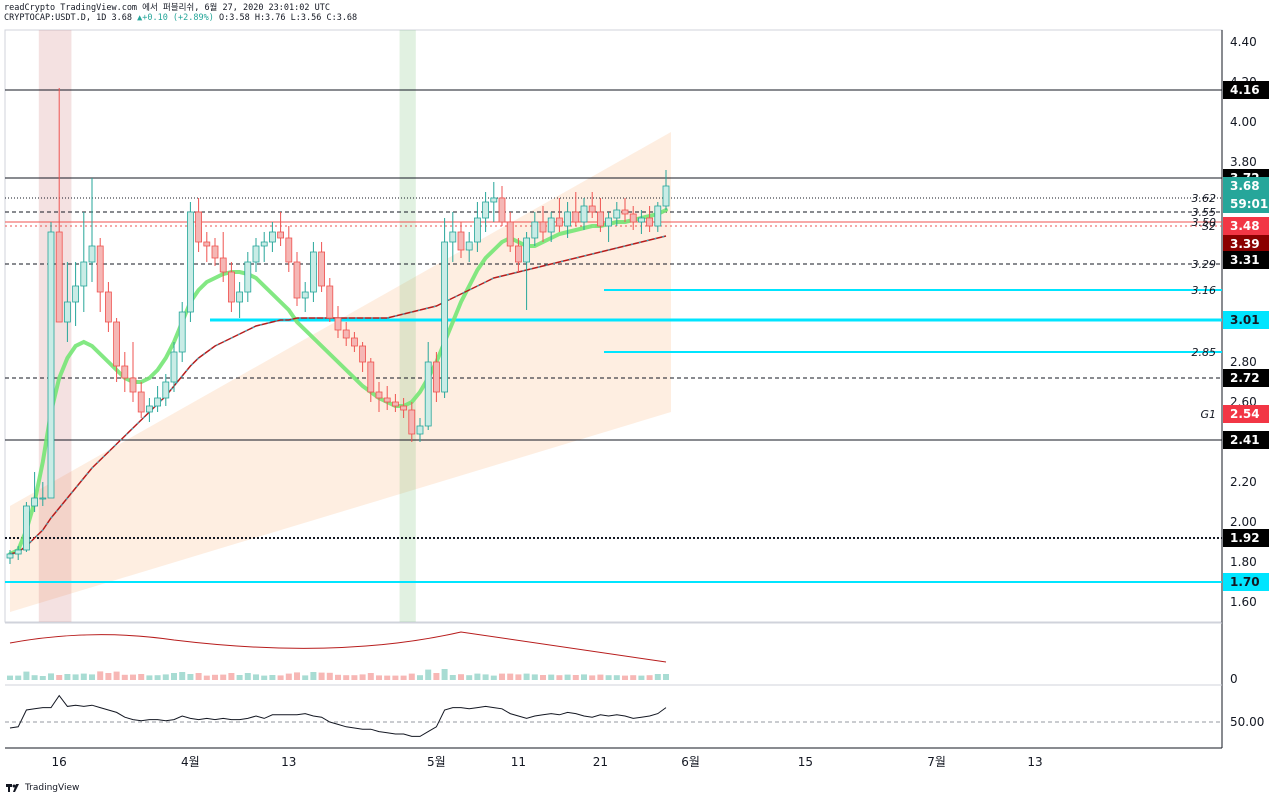  Describe the element at coordinates (436, 762) in the screenshot. I see `x-tick-3: 5월` at that location.